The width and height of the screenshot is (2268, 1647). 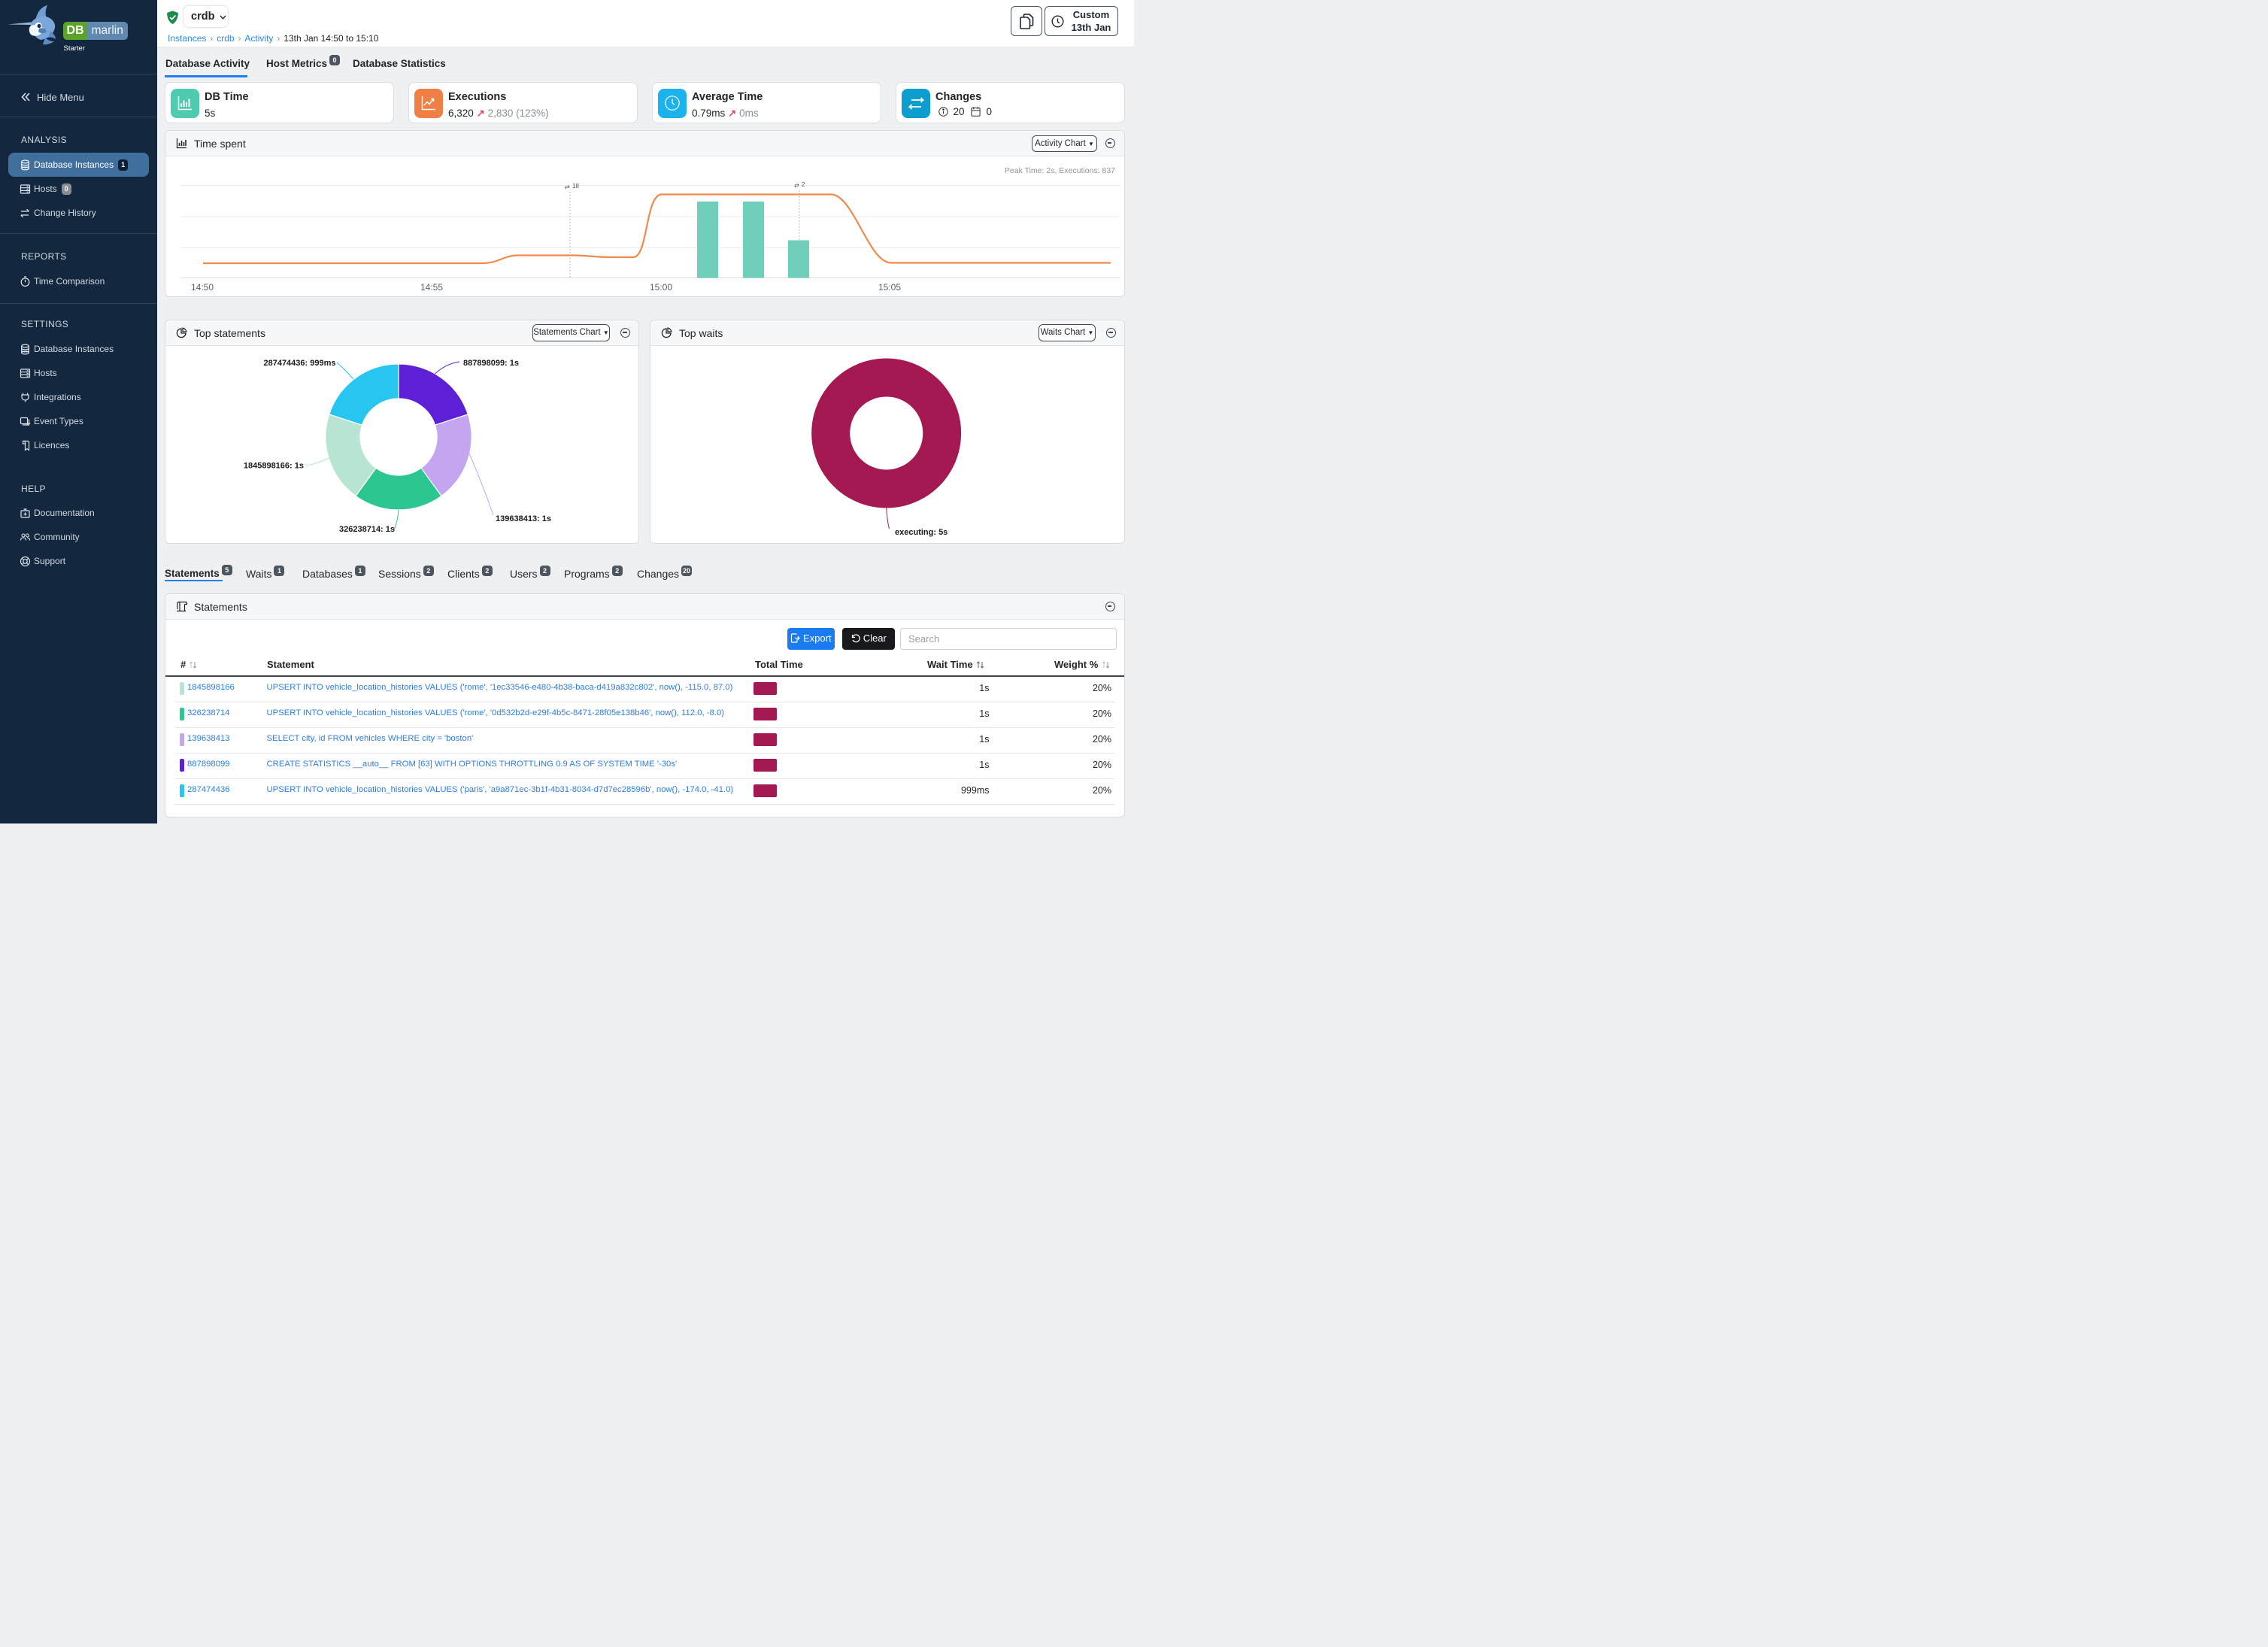 What do you see at coordinates (431, 287) in the screenshot?
I see `svg-text: 14:55` at bounding box center [431, 287].